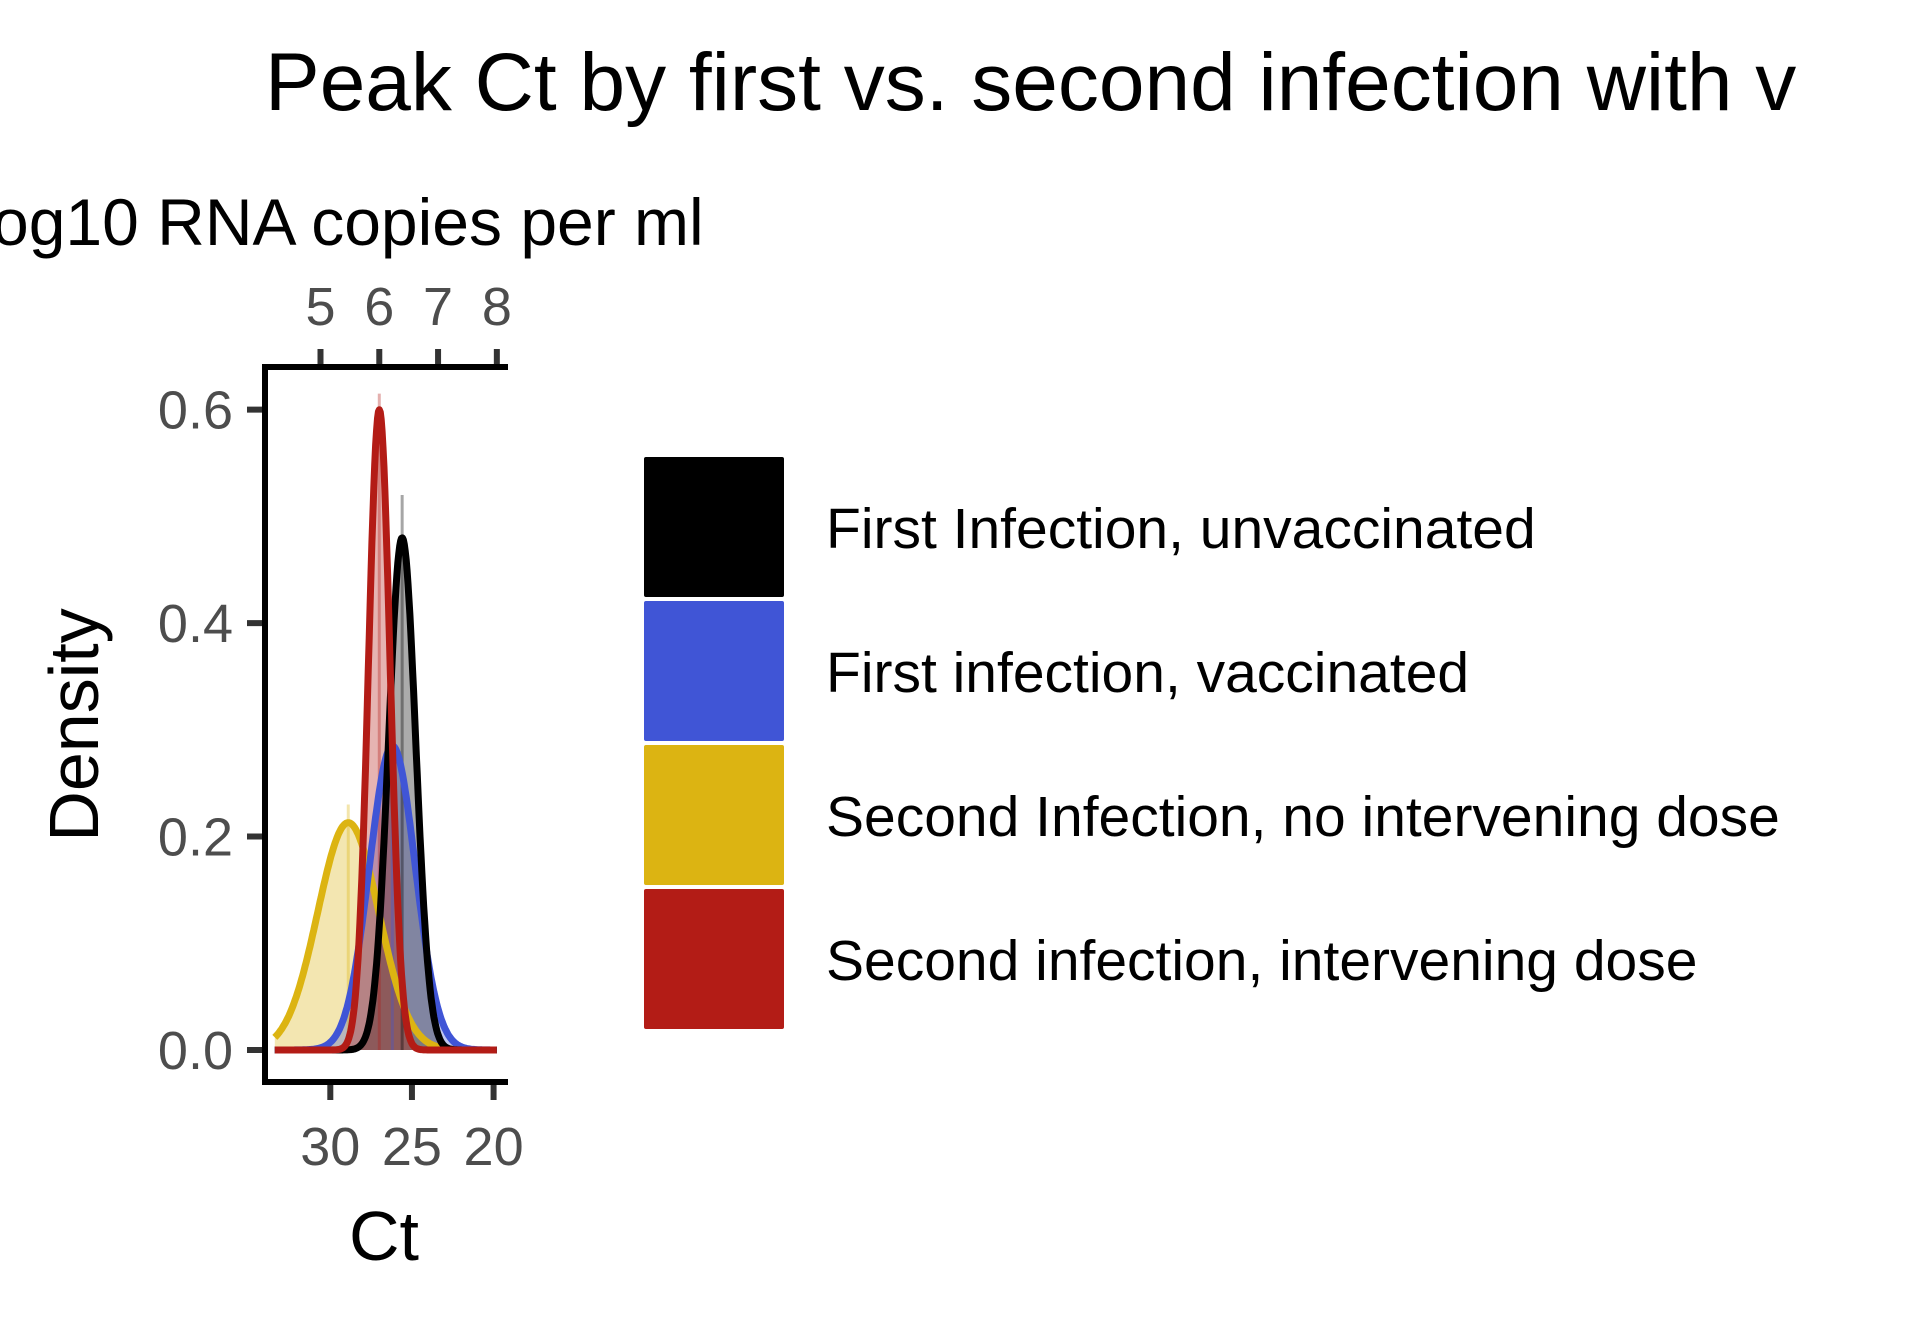  I want to click on legend-swatch-second-infection-no-intervening-dose, so click(714, 815).